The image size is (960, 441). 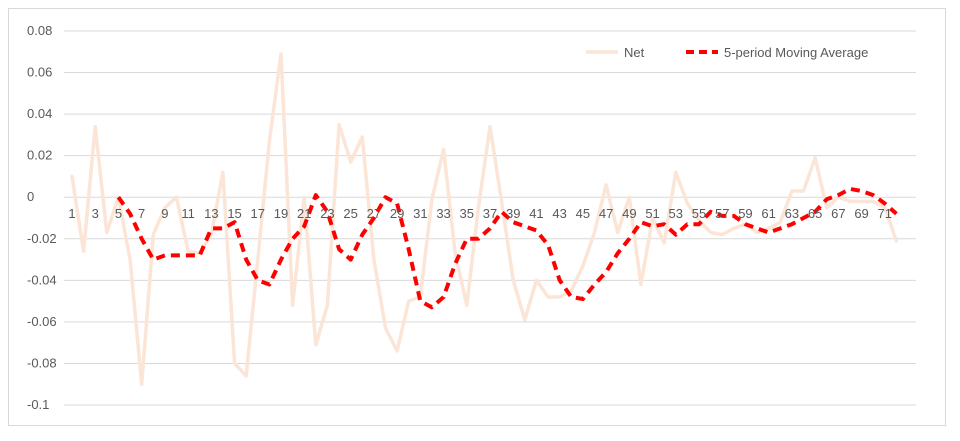 What do you see at coordinates (39, 72) in the screenshot?
I see `y-tick-label: 0.06` at bounding box center [39, 72].